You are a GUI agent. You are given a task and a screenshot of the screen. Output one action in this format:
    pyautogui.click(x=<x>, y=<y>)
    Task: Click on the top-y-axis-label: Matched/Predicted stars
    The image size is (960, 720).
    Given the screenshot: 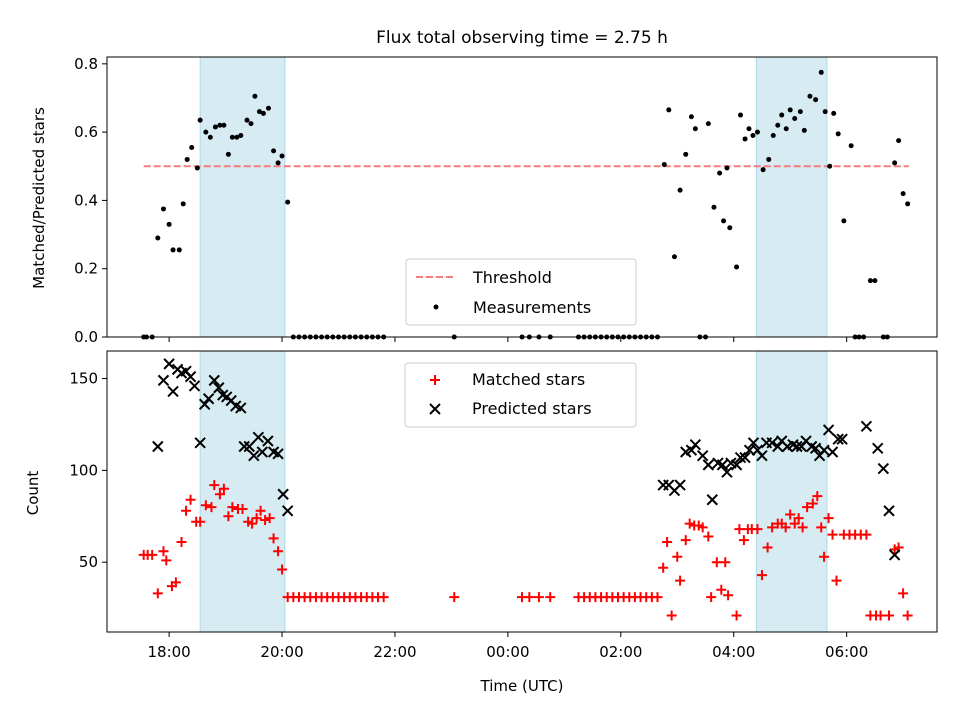 What is the action you would take?
    pyautogui.click(x=39, y=198)
    